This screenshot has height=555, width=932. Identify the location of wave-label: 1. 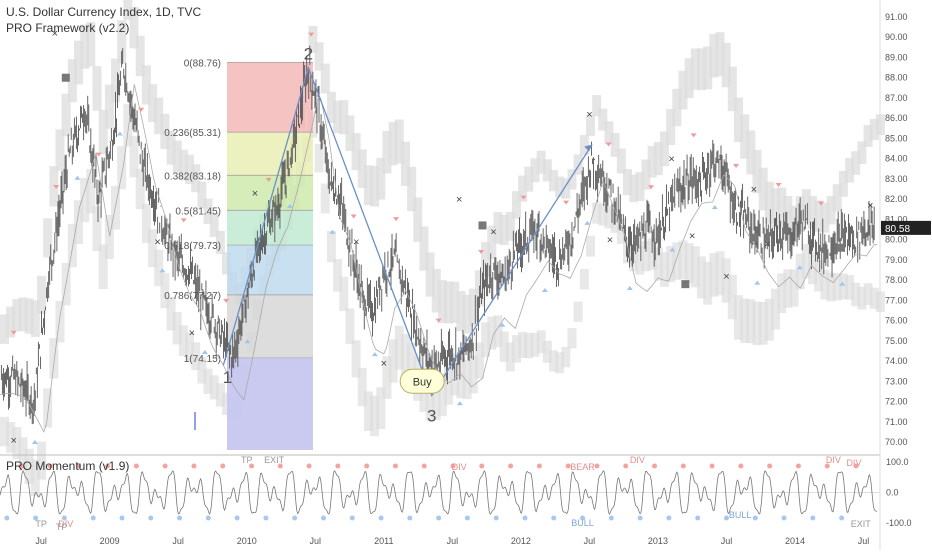
(227, 377).